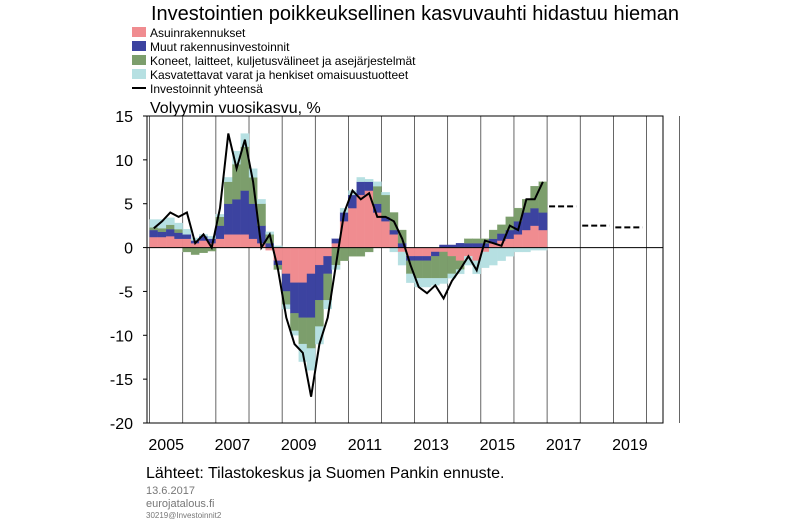 The height and width of the screenshot is (522, 800). What do you see at coordinates (235, 108) in the screenshot?
I see `y-axis-label: Volyymin vuosikasvu, %` at bounding box center [235, 108].